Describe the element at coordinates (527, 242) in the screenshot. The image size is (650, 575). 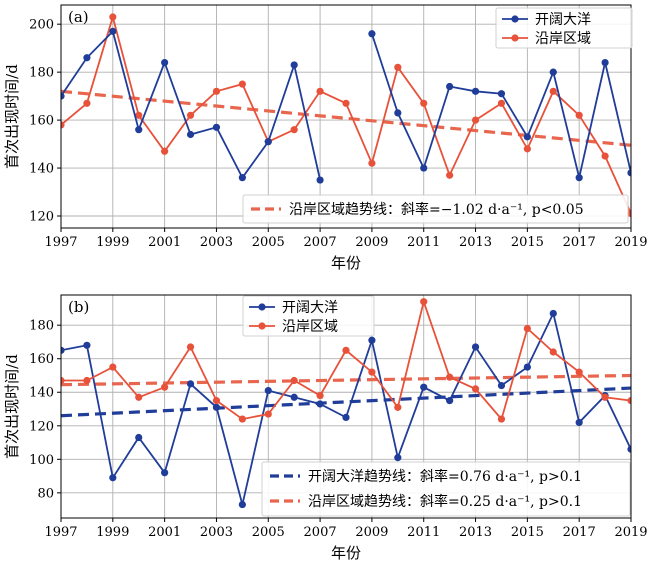
I see `x-tick-label: 2015` at that location.